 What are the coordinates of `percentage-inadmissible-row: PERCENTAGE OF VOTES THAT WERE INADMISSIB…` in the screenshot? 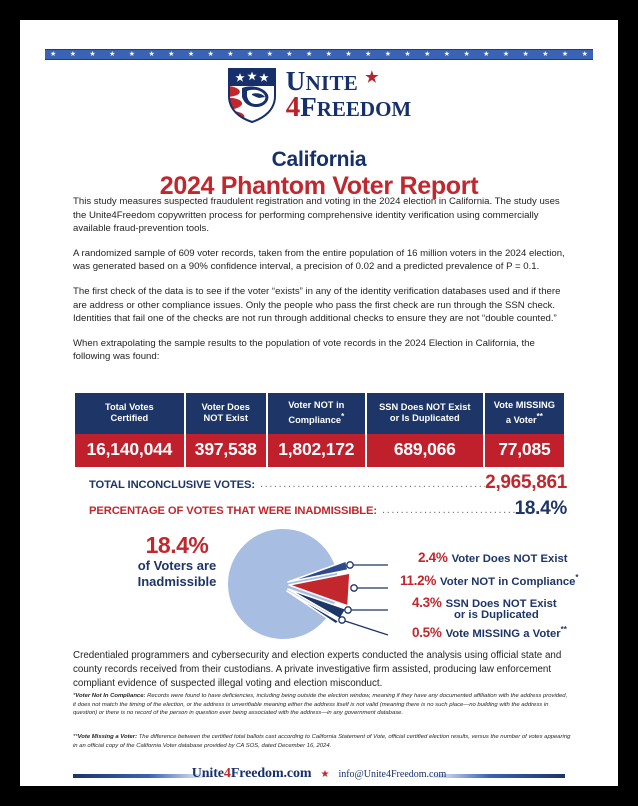 It's located at (328, 509).